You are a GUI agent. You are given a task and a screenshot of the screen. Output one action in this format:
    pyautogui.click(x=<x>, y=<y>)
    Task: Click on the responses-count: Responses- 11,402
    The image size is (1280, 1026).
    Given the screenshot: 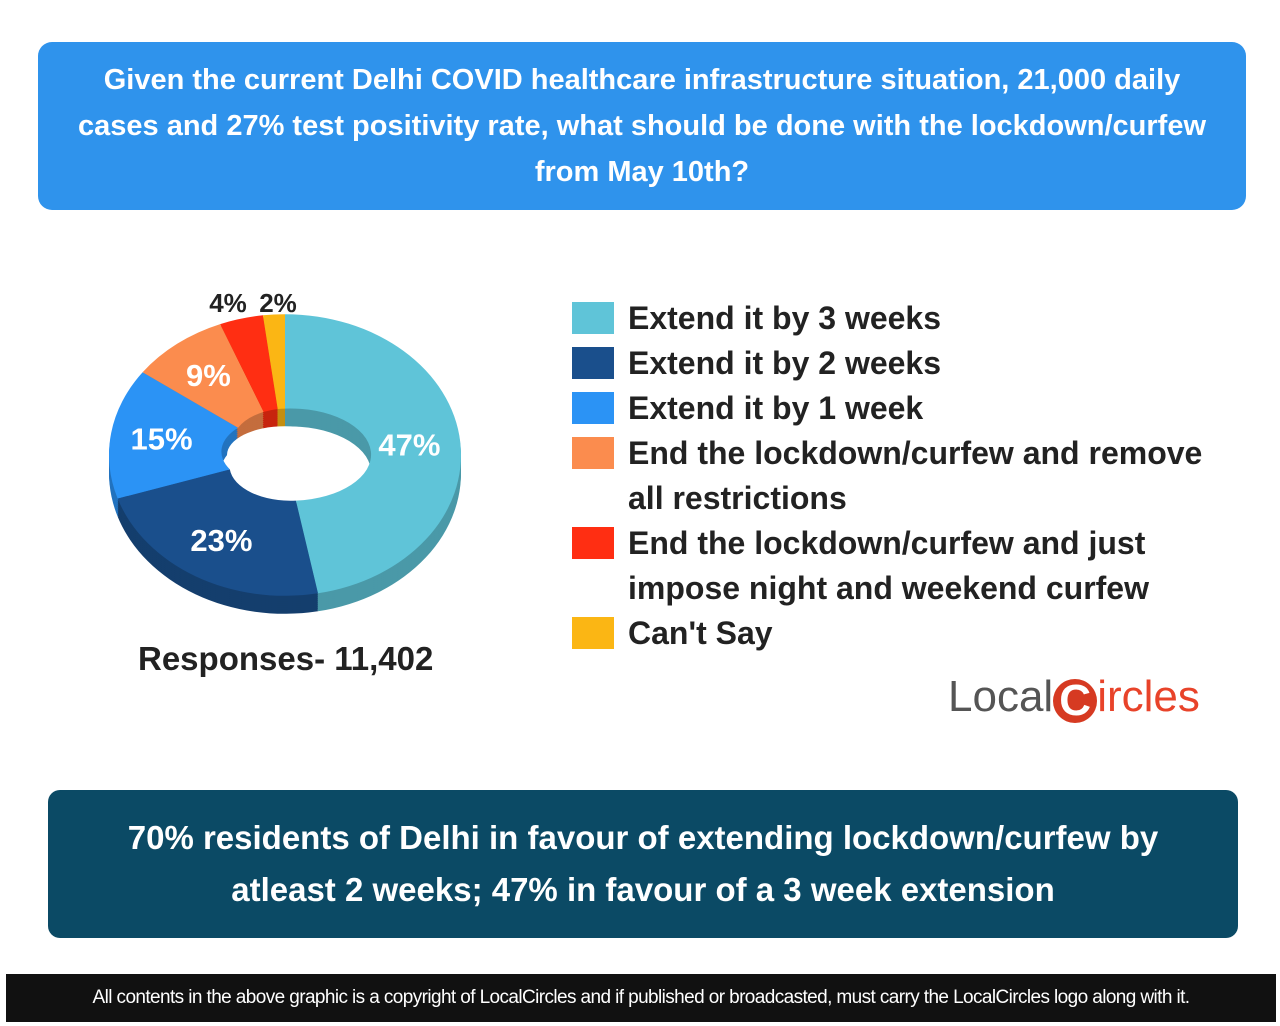 What is the action you would take?
    pyautogui.click(x=286, y=658)
    